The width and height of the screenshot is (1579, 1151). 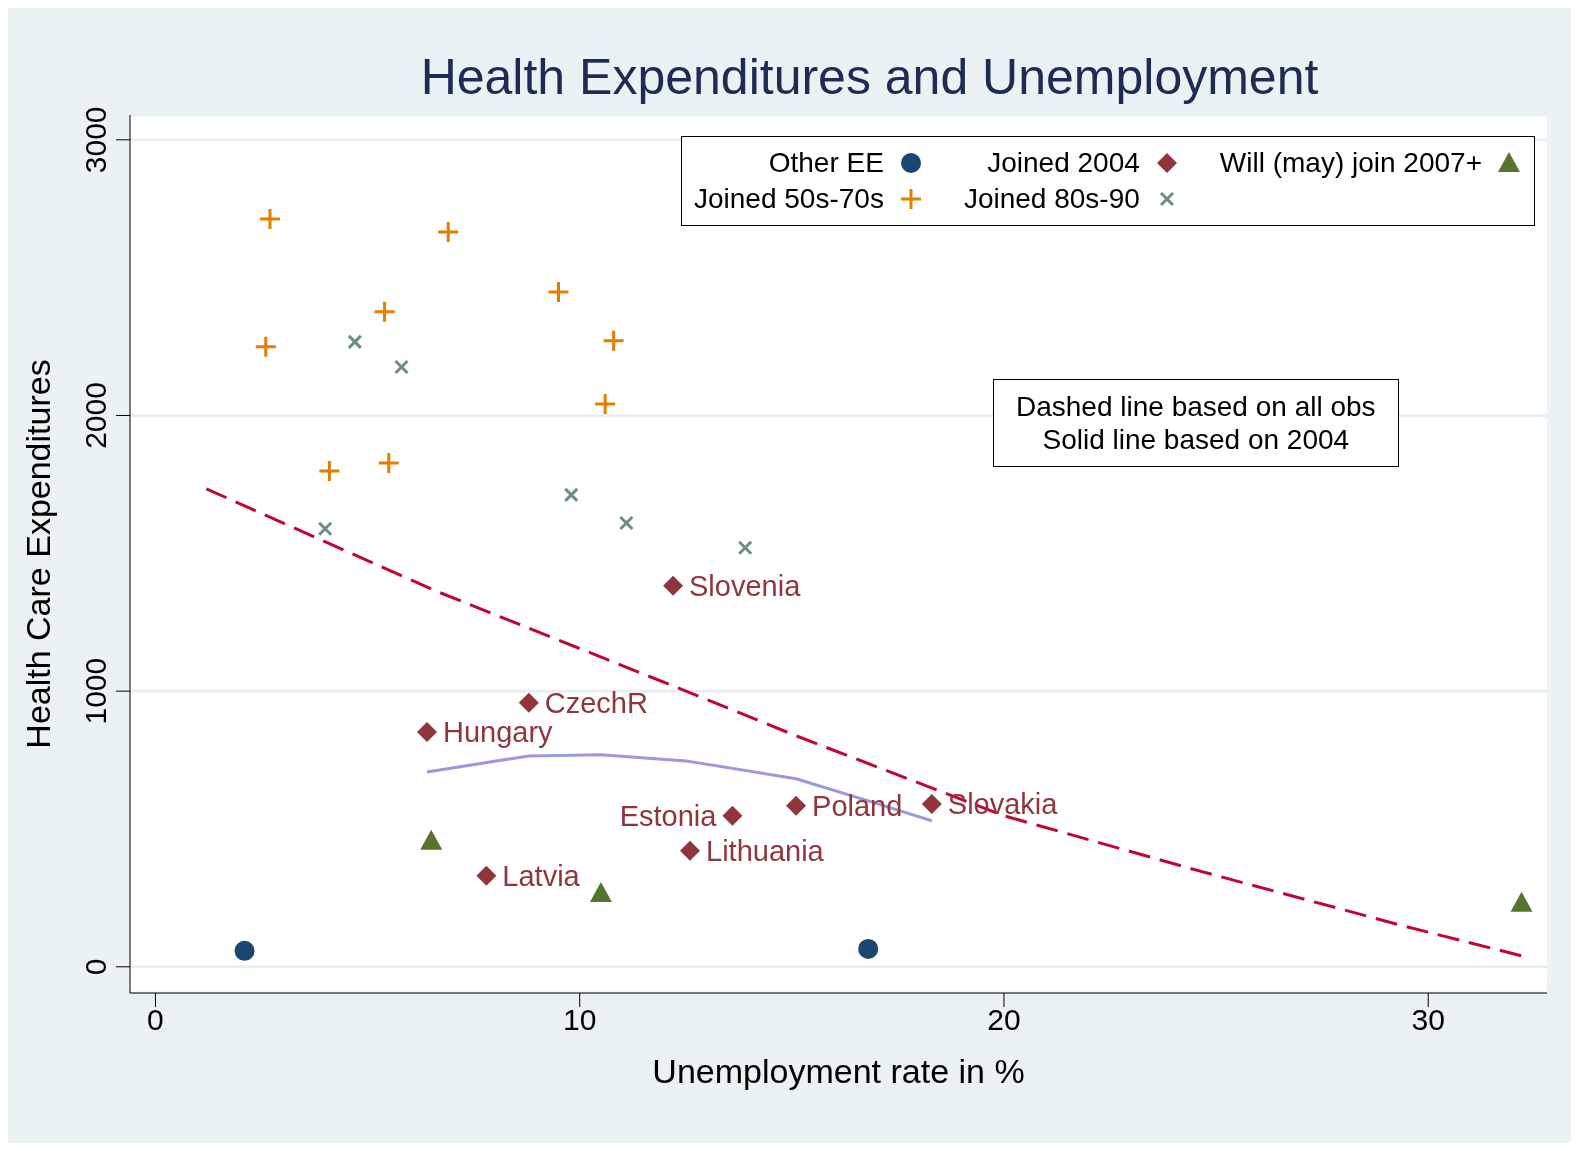 What do you see at coordinates (541, 875) in the screenshot?
I see `data-label: Latvia` at bounding box center [541, 875].